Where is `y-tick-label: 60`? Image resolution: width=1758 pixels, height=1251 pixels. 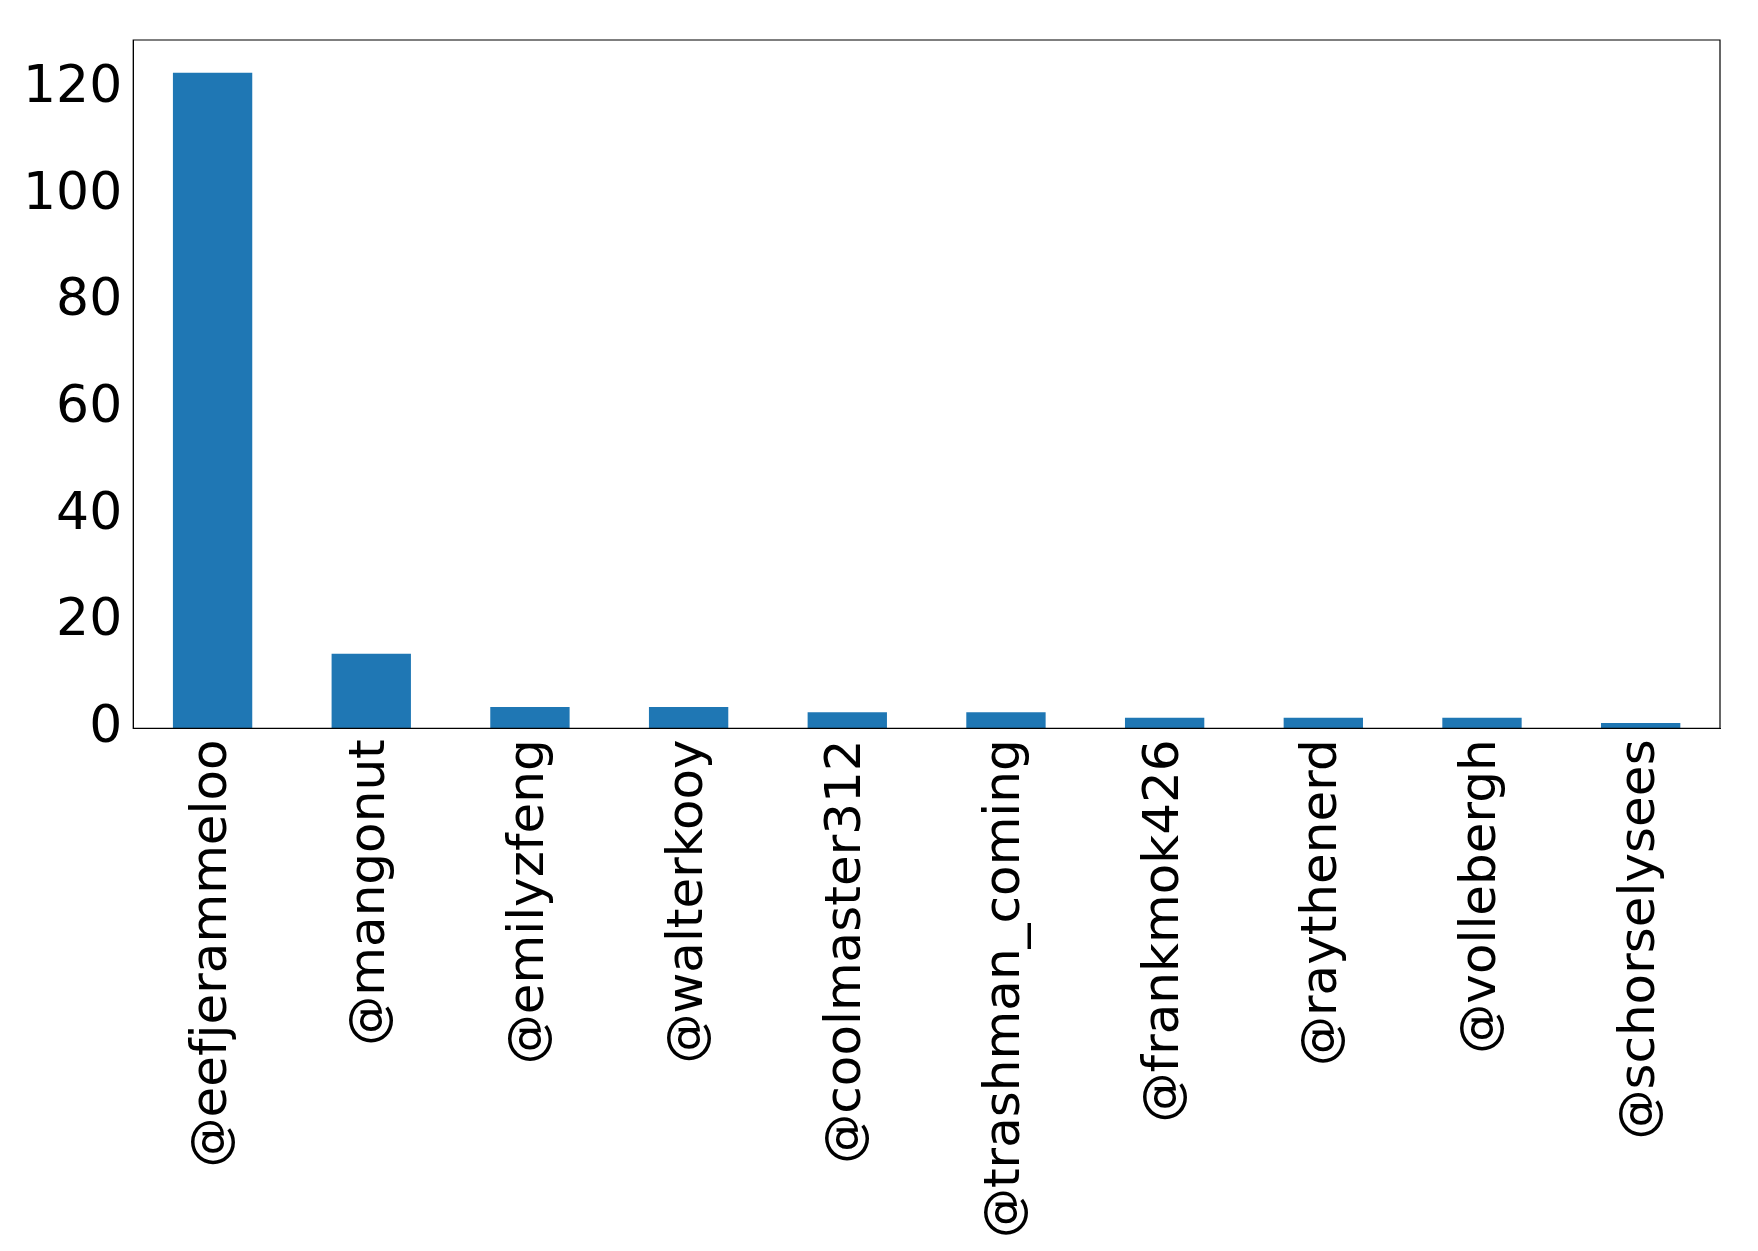
y-tick-label: 60 is located at coordinates (89, 404).